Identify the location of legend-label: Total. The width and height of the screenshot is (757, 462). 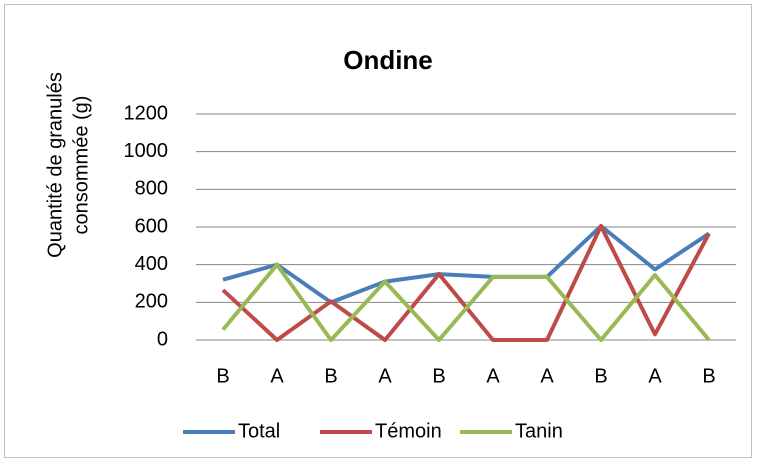
(259, 431).